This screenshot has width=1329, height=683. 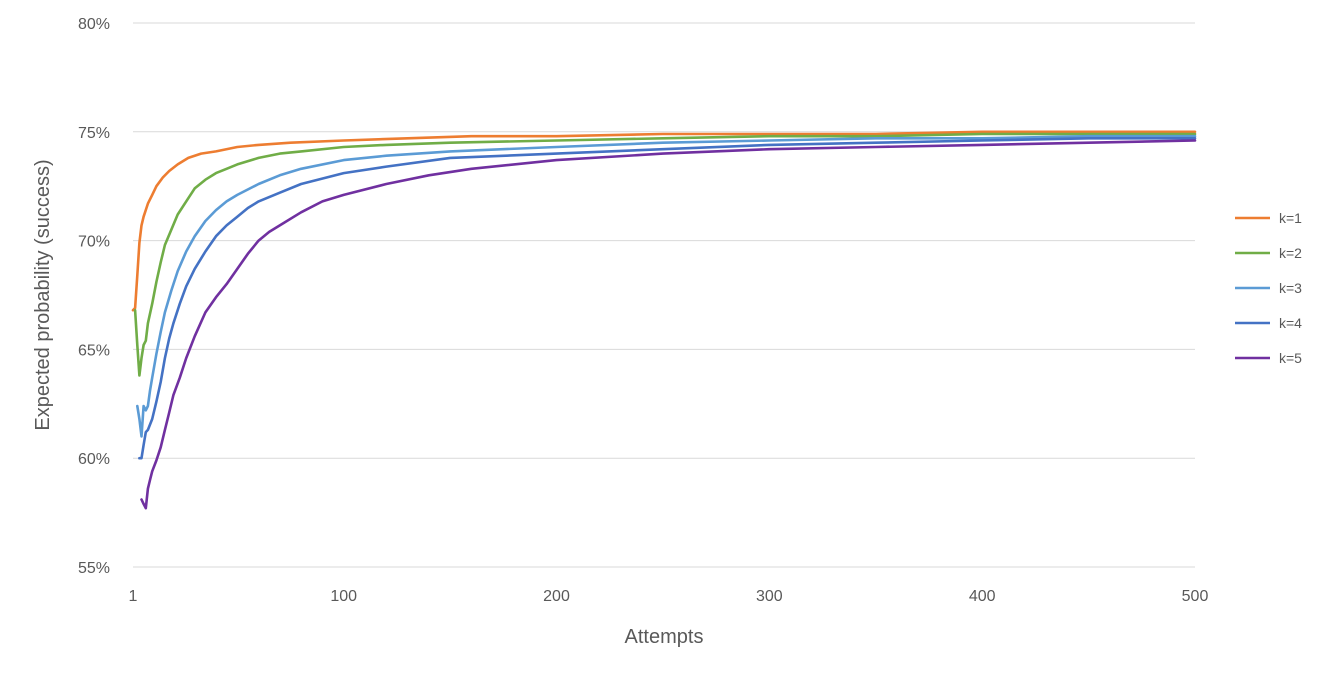 I want to click on legend-label: k=2, so click(x=1290, y=253).